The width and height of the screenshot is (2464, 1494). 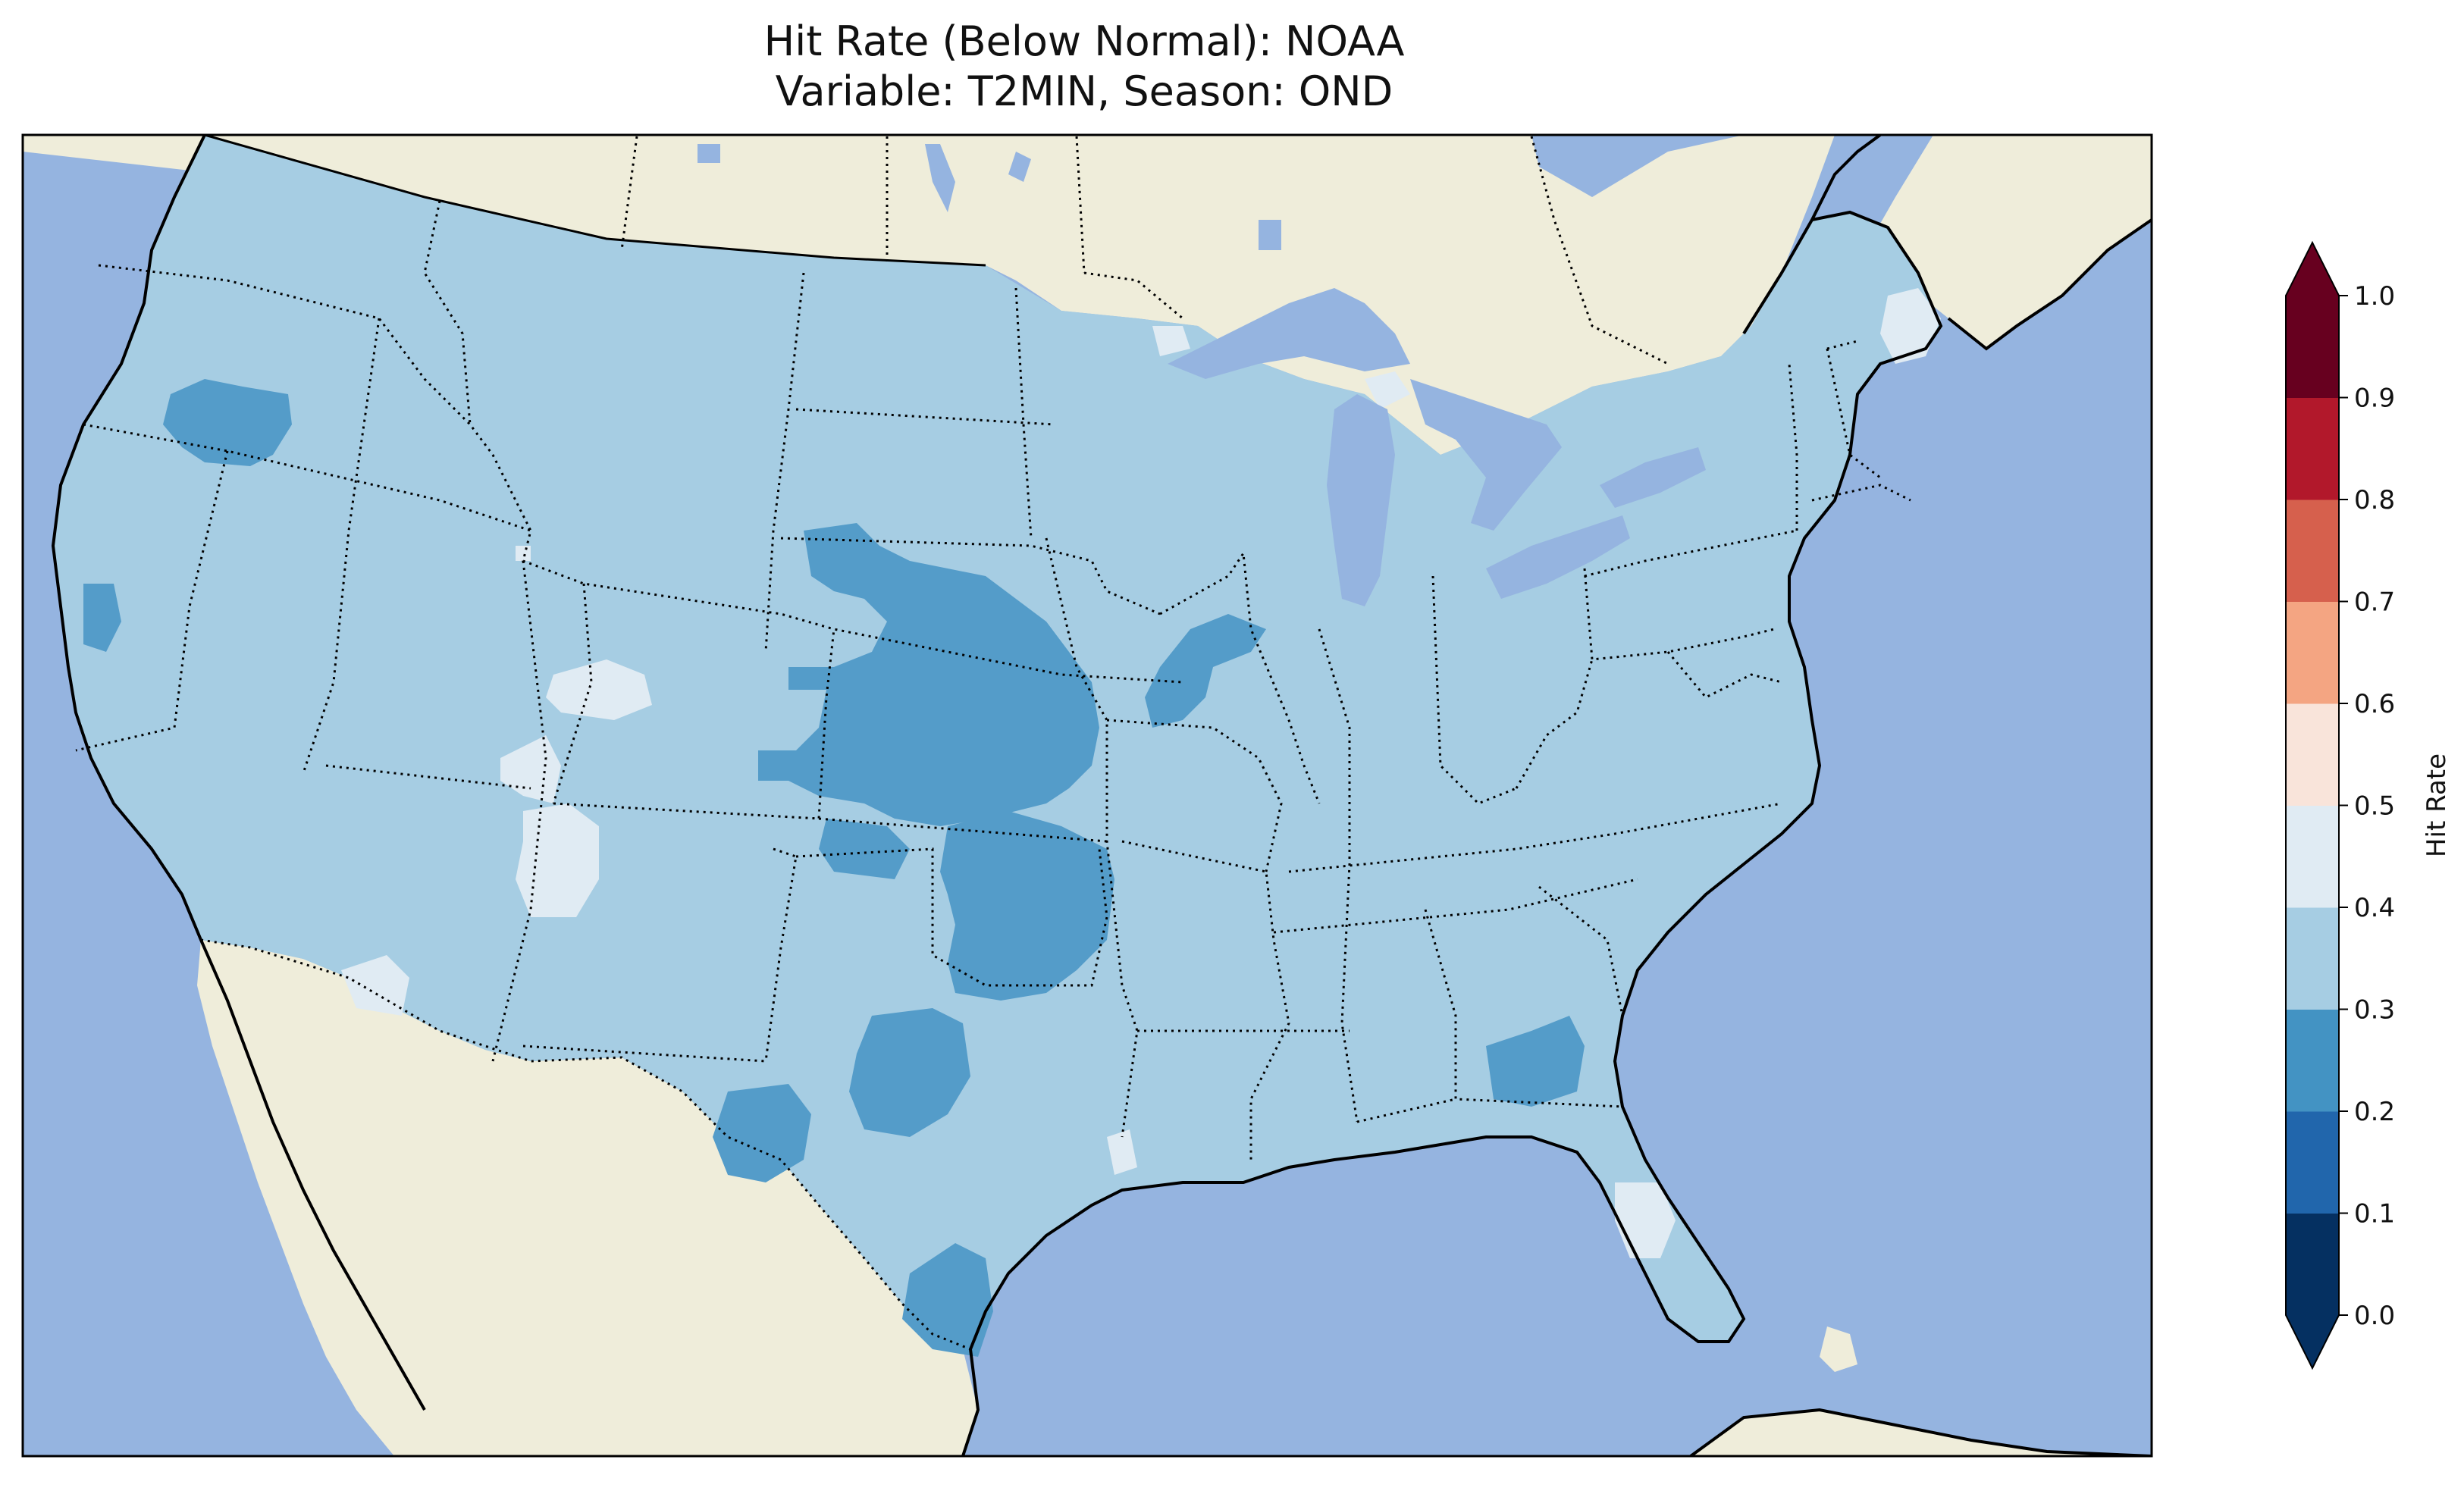 I want to click on colorbar-tick-label: 0.9, so click(x=2374, y=399).